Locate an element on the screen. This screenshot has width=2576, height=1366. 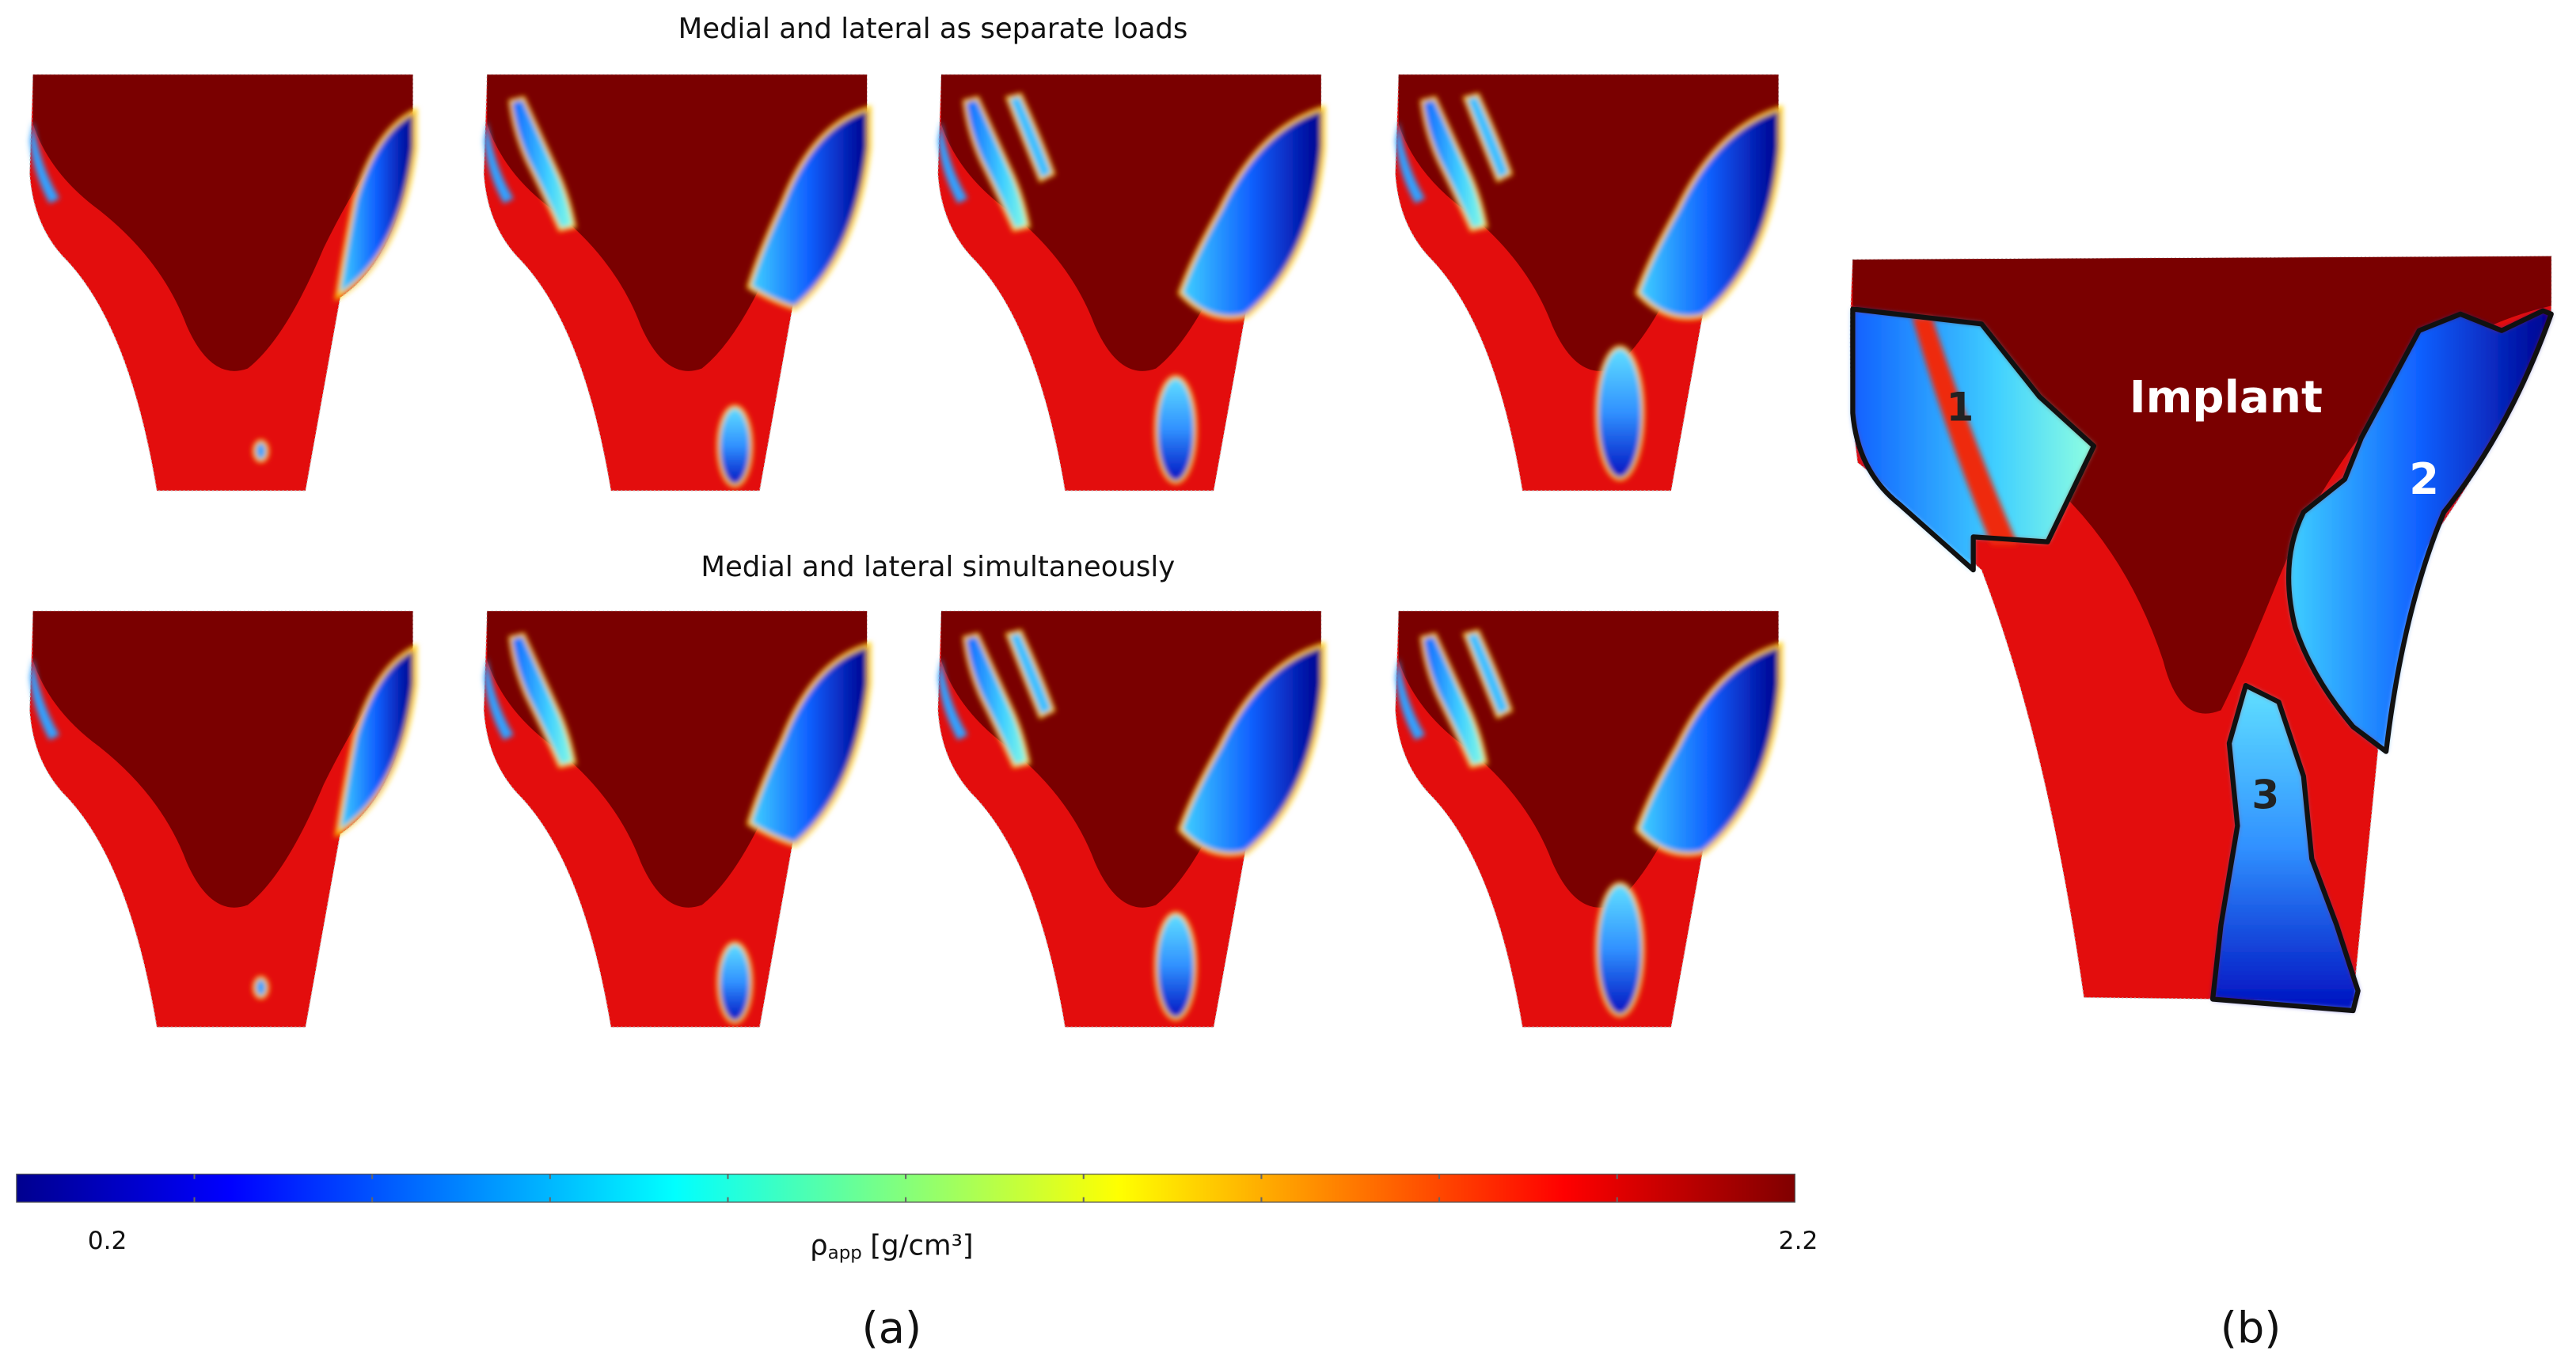
symbol: ρ is located at coordinates (819, 1245).